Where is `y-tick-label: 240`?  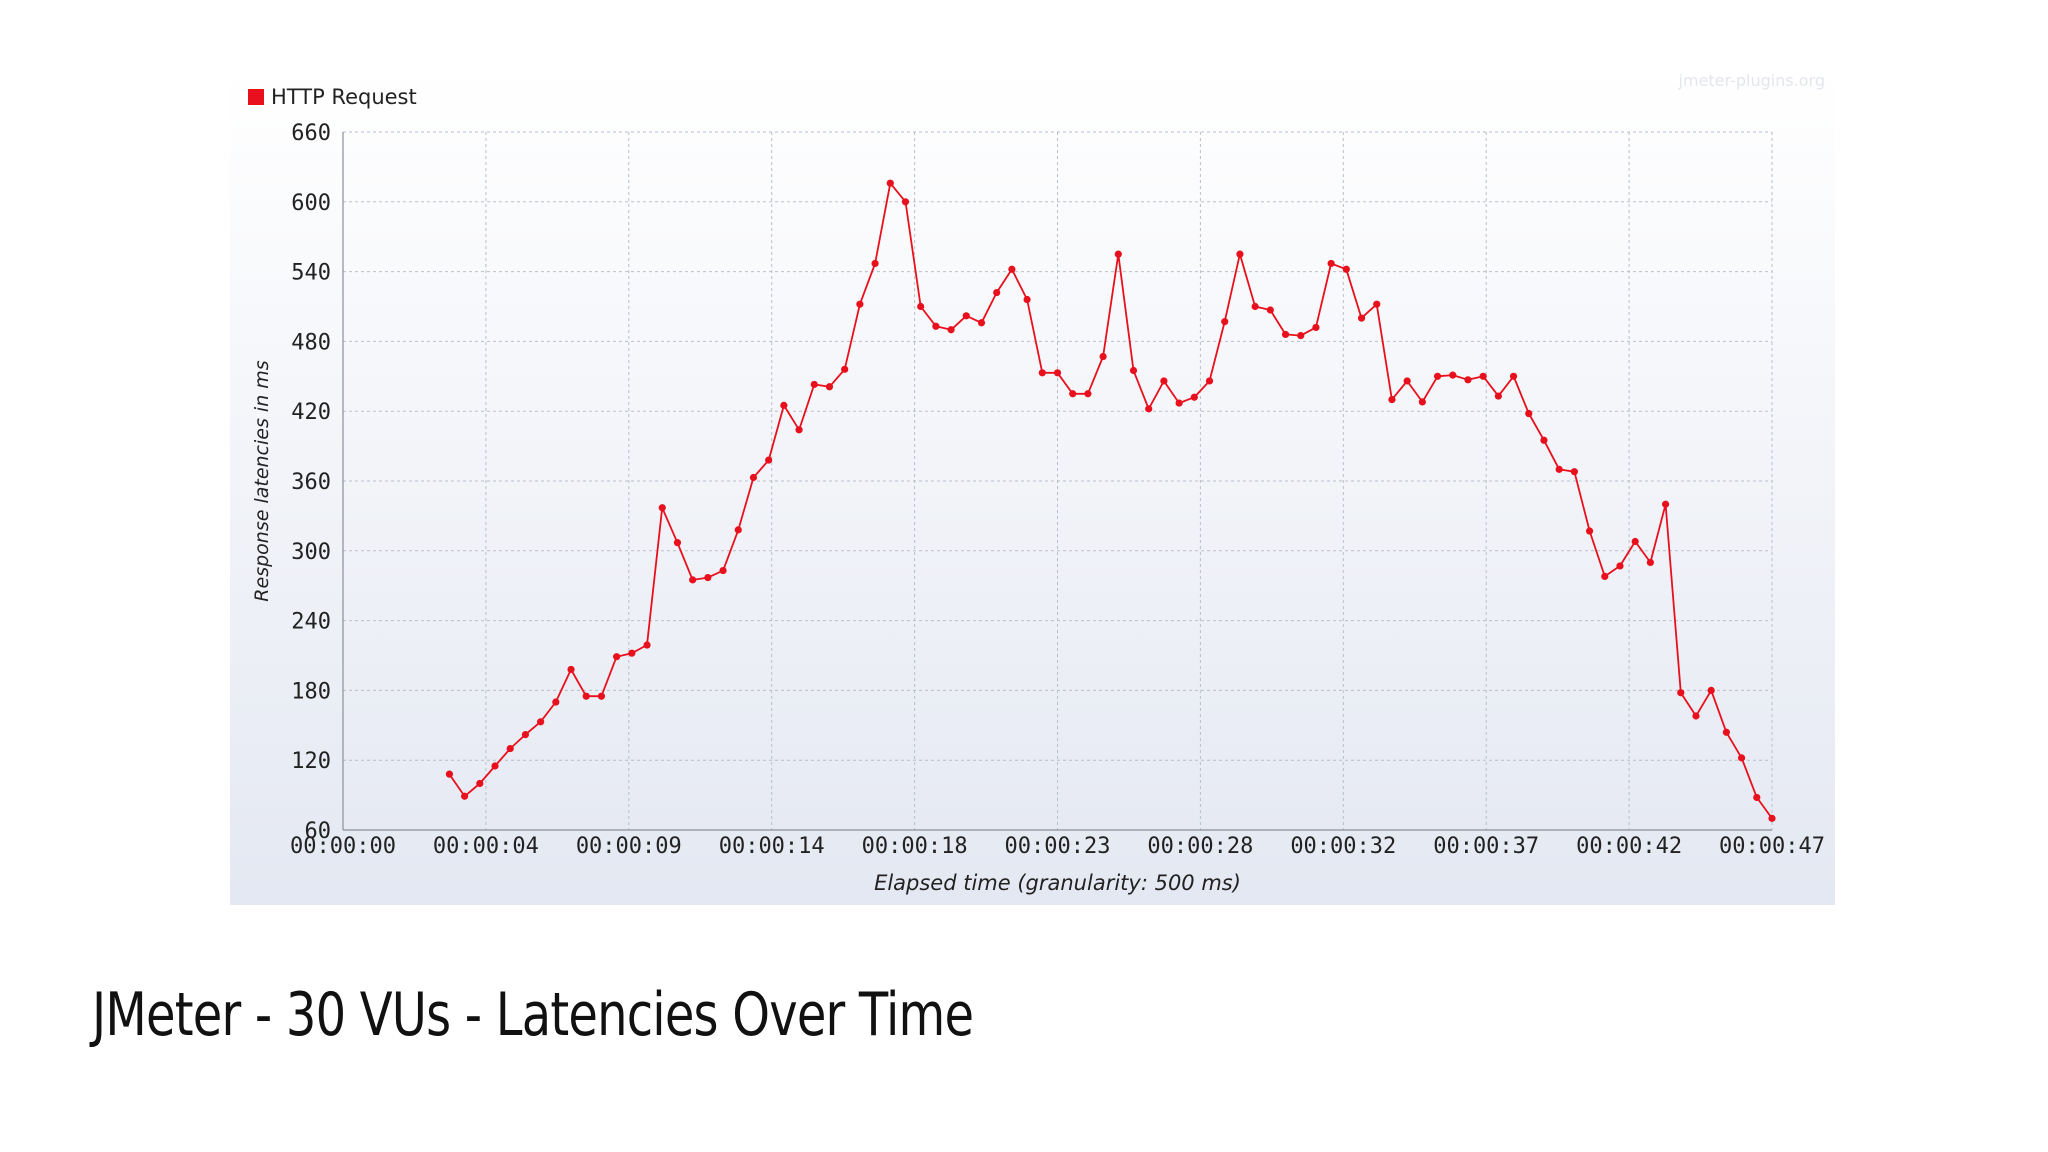
y-tick-label: 240 is located at coordinates (311, 622).